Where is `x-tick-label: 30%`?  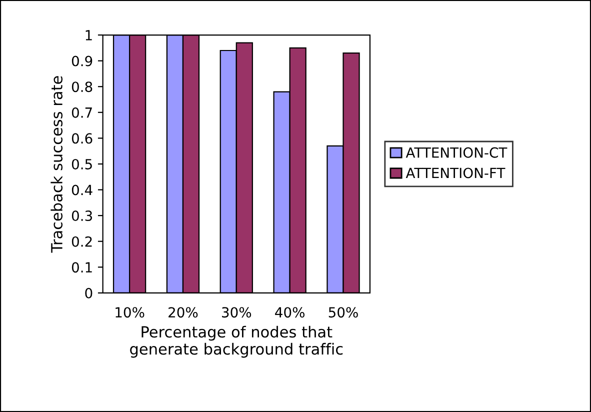
x-tick-label: 30% is located at coordinates (237, 312).